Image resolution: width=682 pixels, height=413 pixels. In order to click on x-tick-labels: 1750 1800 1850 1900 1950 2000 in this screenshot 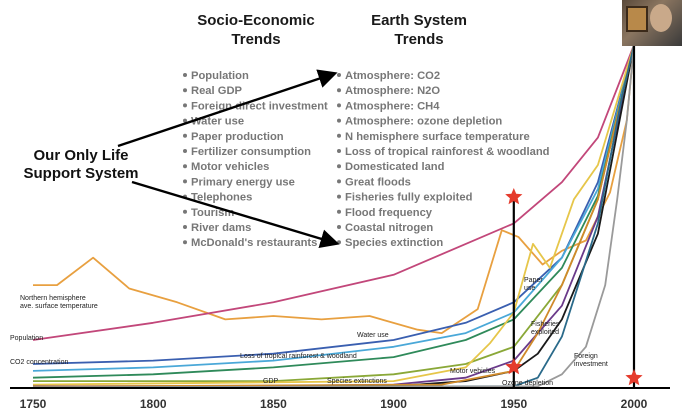, I will do `click(334, 404)`.